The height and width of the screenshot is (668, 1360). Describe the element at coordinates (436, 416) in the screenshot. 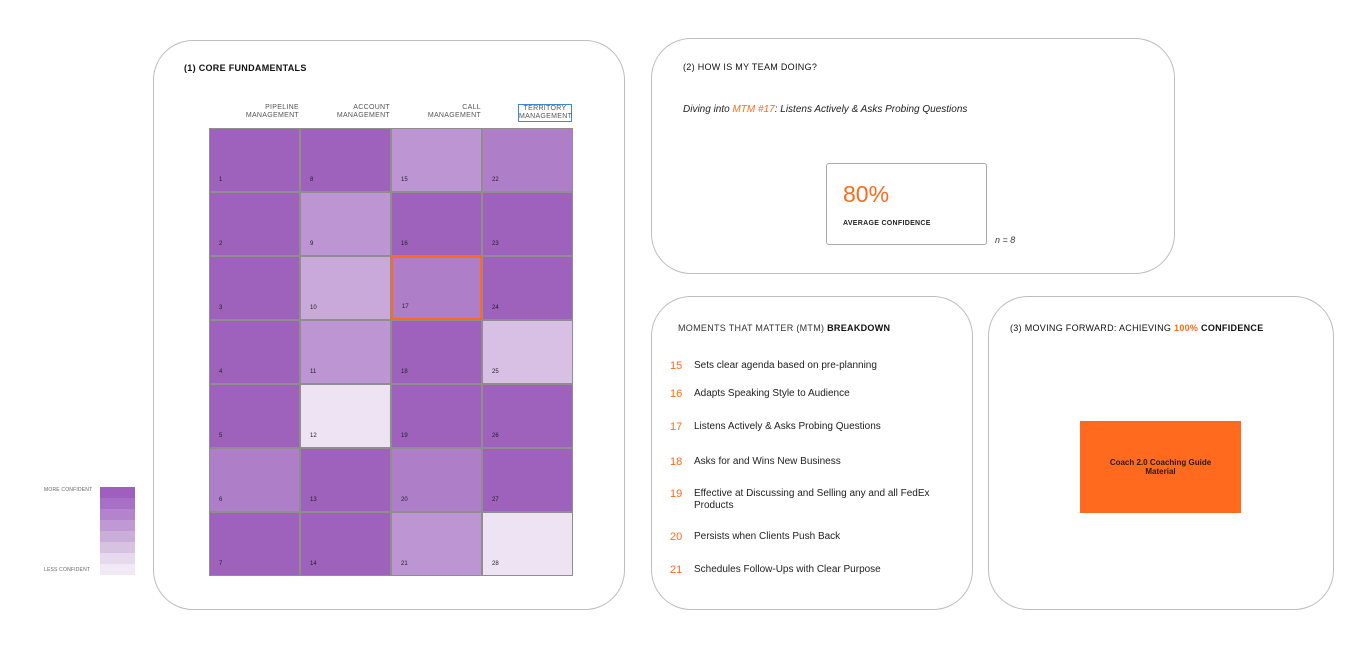

I see `heatmap-cell-19: 19` at that location.